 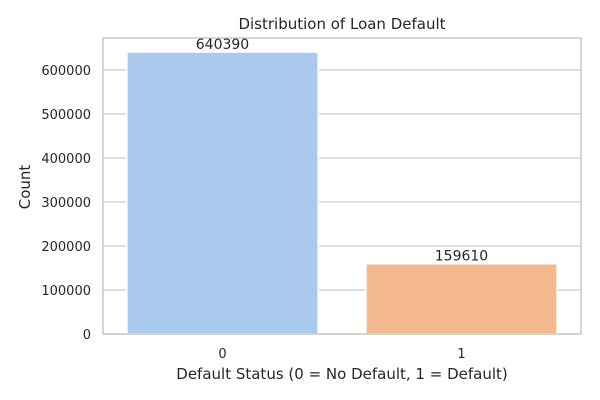 I want to click on y-tick-label: 300000, so click(x=66, y=203).